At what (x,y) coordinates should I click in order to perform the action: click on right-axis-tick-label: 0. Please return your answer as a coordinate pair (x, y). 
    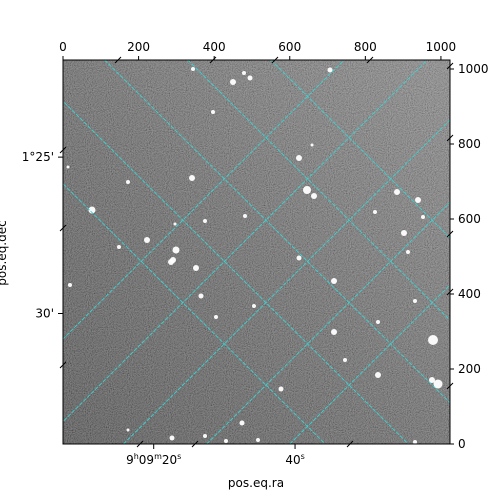
    Looking at the image, I should click on (462, 444).